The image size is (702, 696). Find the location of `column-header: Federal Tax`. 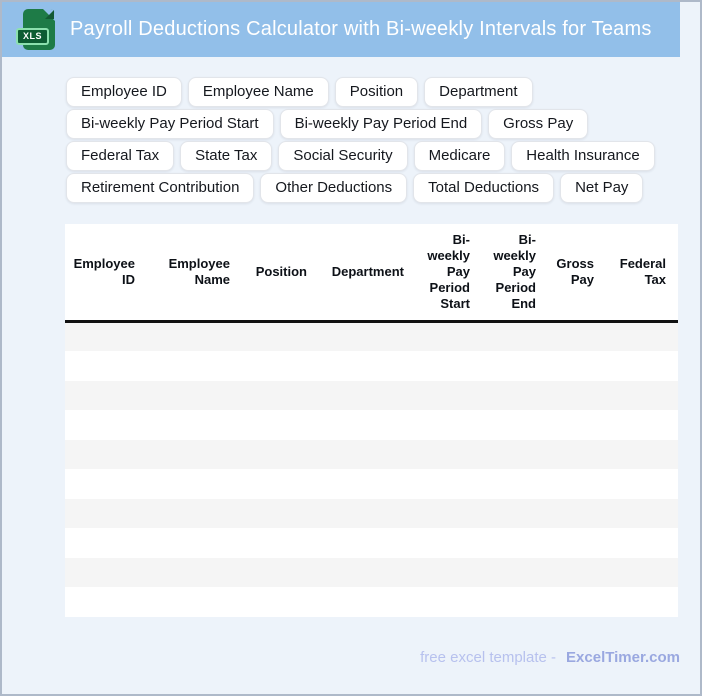

column-header: Federal Tax is located at coordinates (642, 271).